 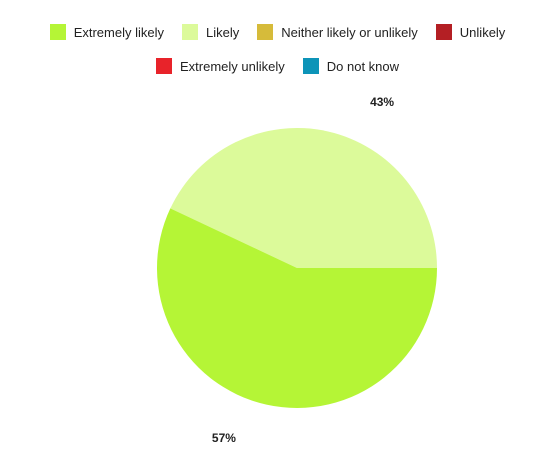 I want to click on legend-label: Unlikely, so click(x=482, y=32).